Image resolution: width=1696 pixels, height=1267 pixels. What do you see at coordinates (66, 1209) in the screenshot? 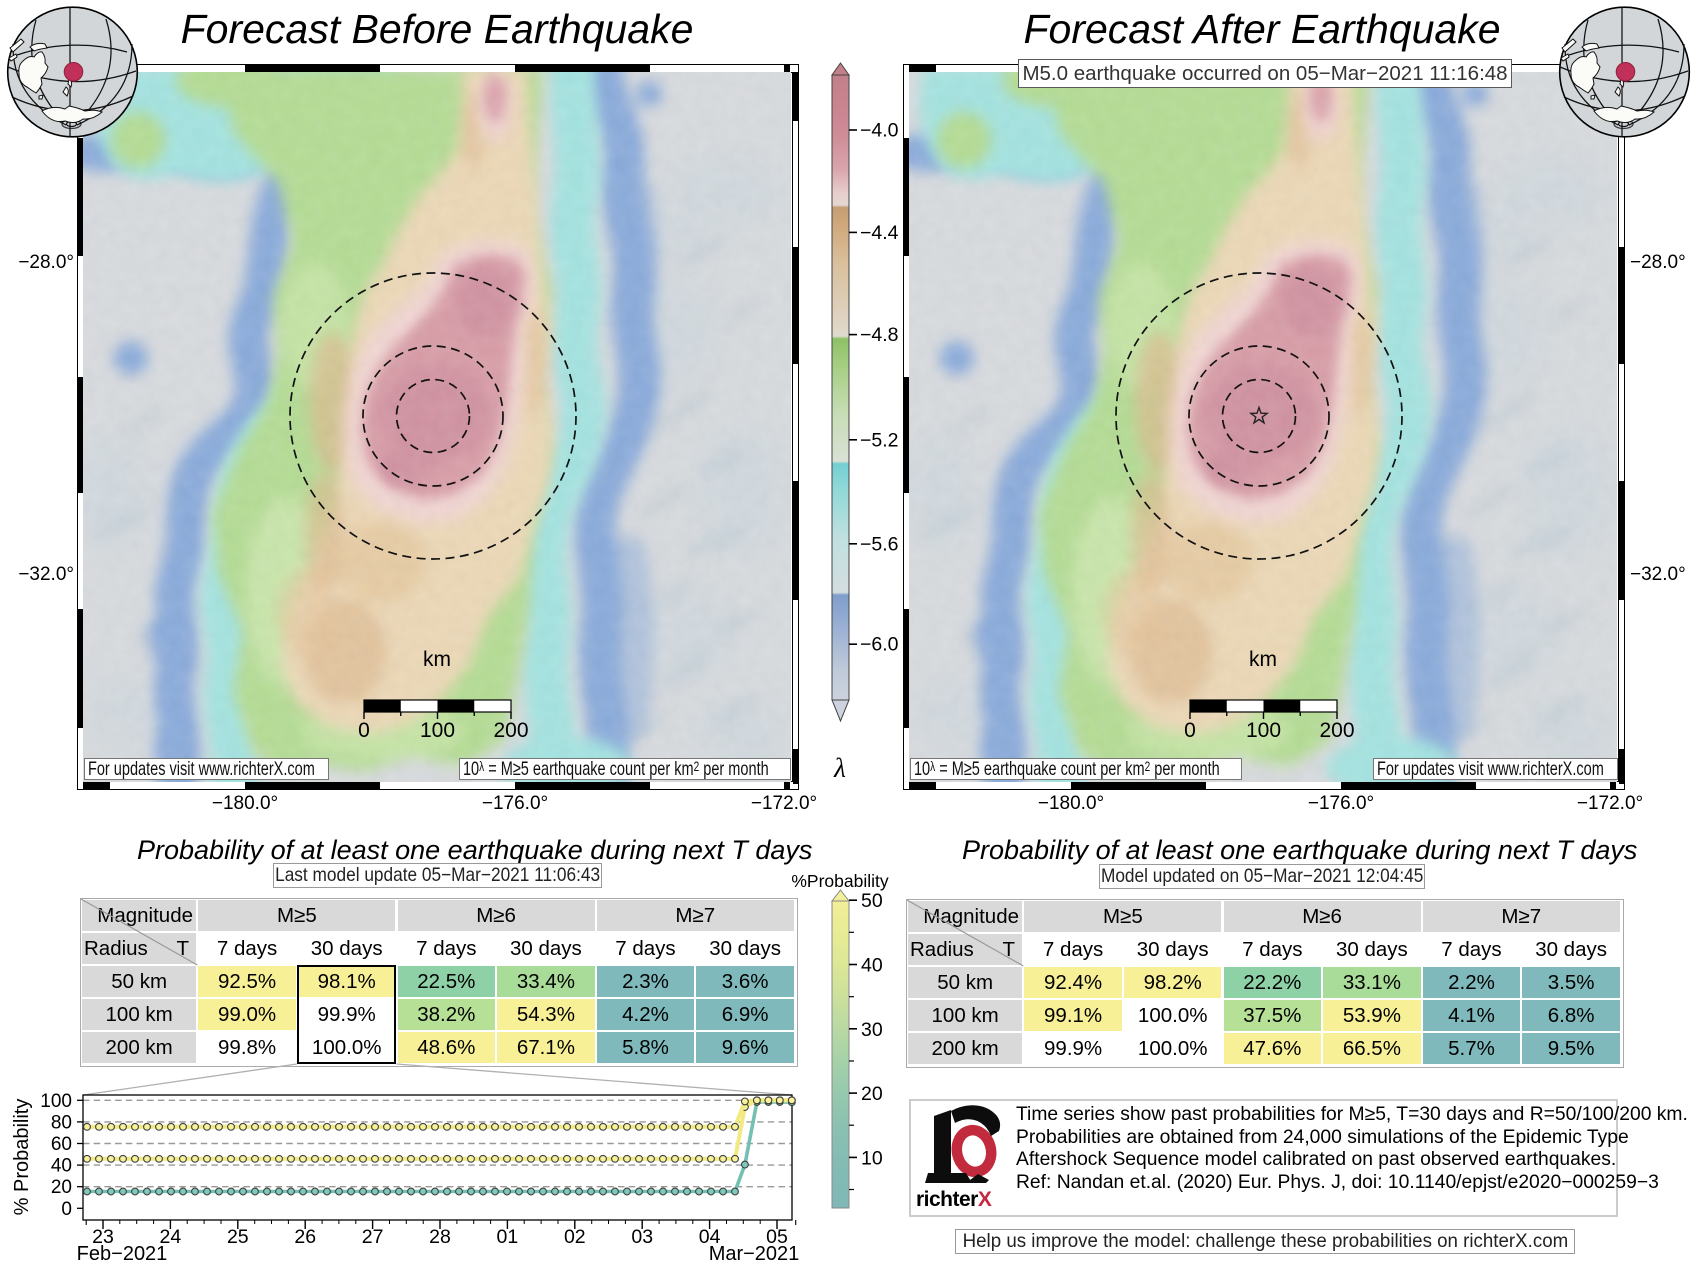
I see `svg-text: 0` at bounding box center [66, 1209].